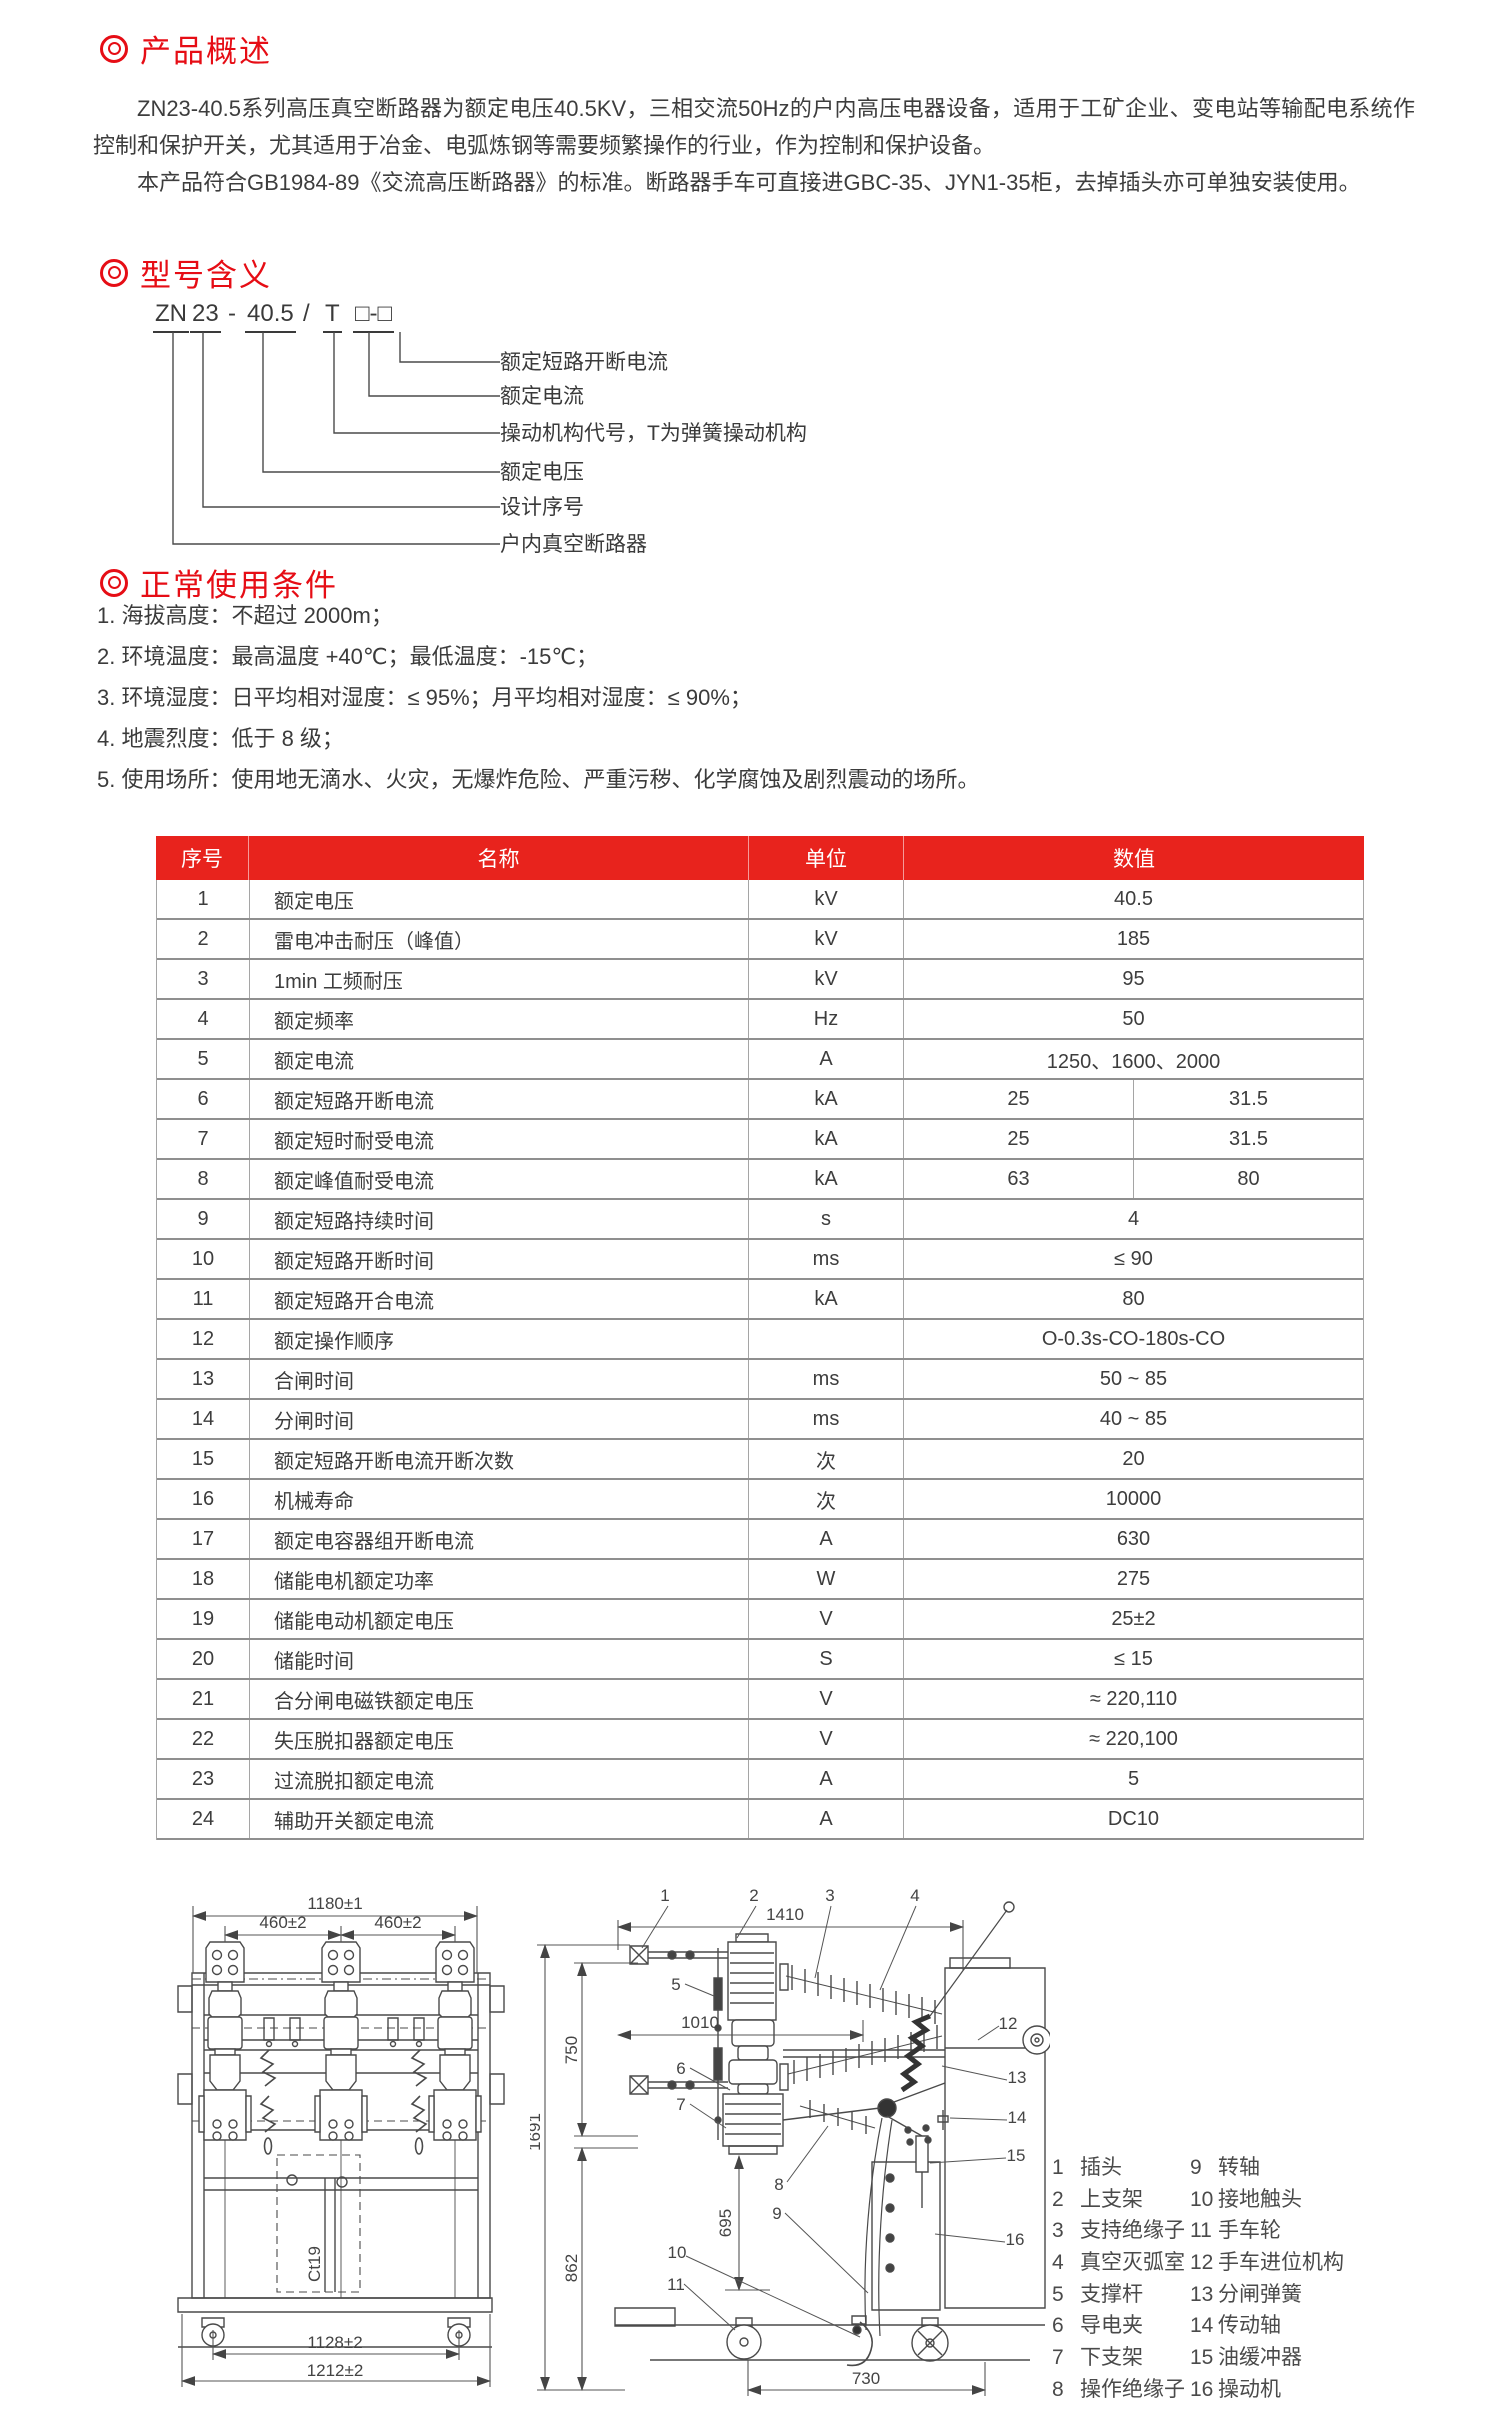 This screenshot has height=2416, width=1500. Describe the element at coordinates (335, 2370) in the screenshot. I see `dim-label-base-width: 1212±2` at that location.